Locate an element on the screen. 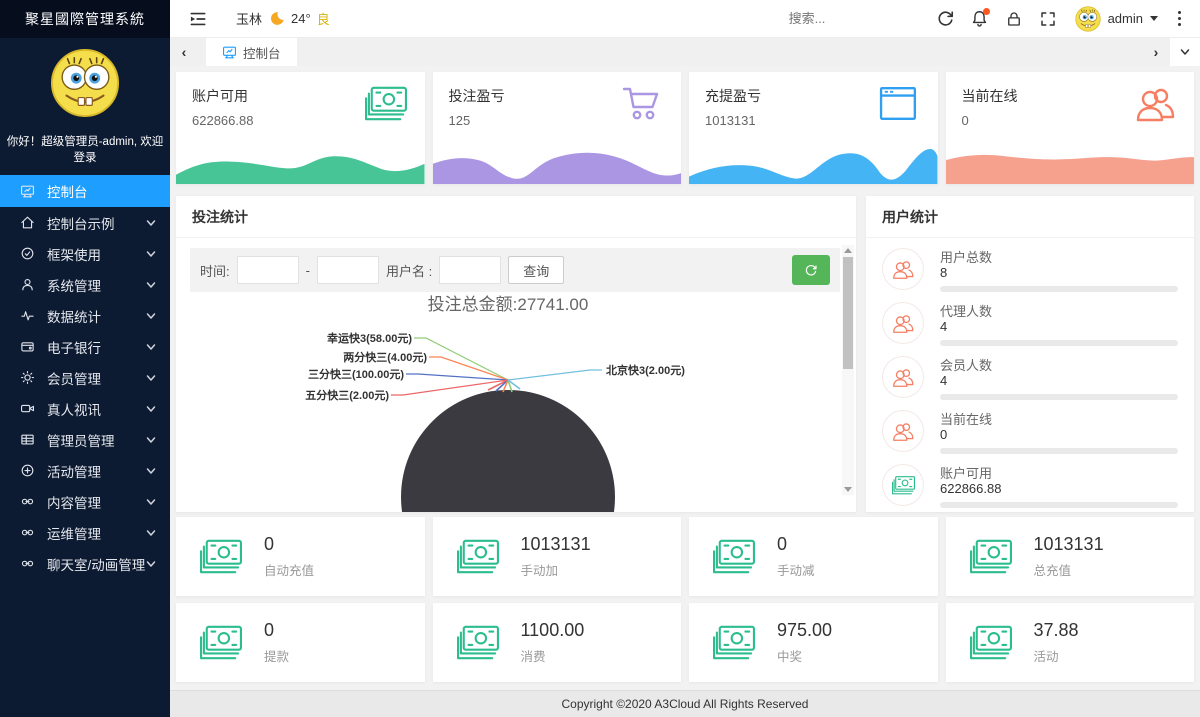  pie-slice-sanfen is located at coordinates (502, 385).